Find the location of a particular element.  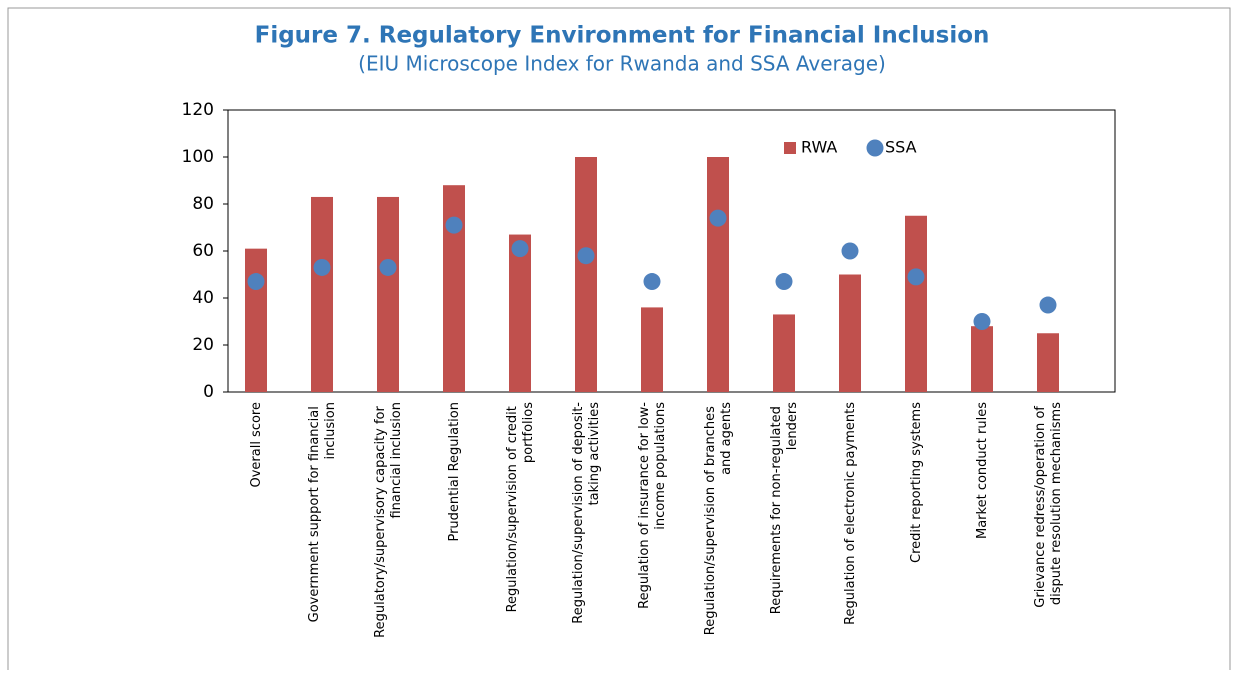

legend-label: RWA is located at coordinates (819, 147).